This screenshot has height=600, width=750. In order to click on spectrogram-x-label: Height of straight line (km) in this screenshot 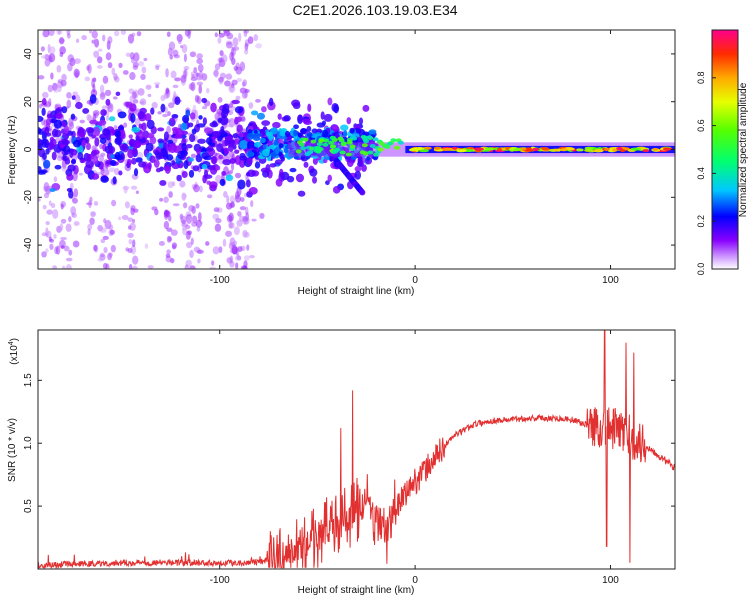, I will do `click(356, 291)`.